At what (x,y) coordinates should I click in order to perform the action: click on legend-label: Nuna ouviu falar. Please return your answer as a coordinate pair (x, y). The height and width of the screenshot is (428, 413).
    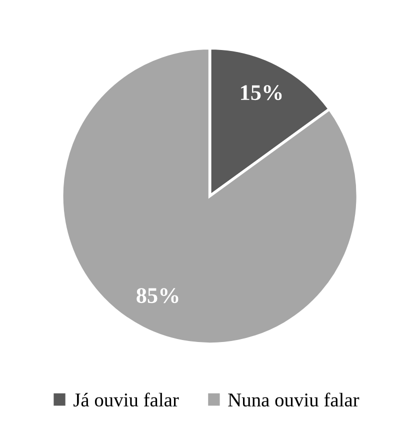
    Looking at the image, I should click on (294, 399).